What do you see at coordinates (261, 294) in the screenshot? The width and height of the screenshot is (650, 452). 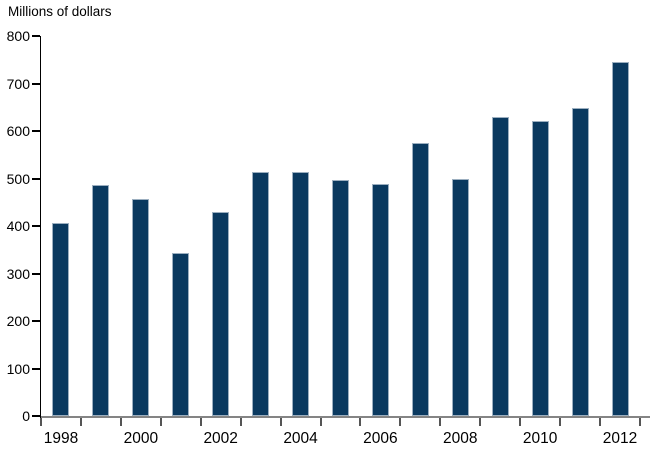 I see `bar-2003` at bounding box center [261, 294].